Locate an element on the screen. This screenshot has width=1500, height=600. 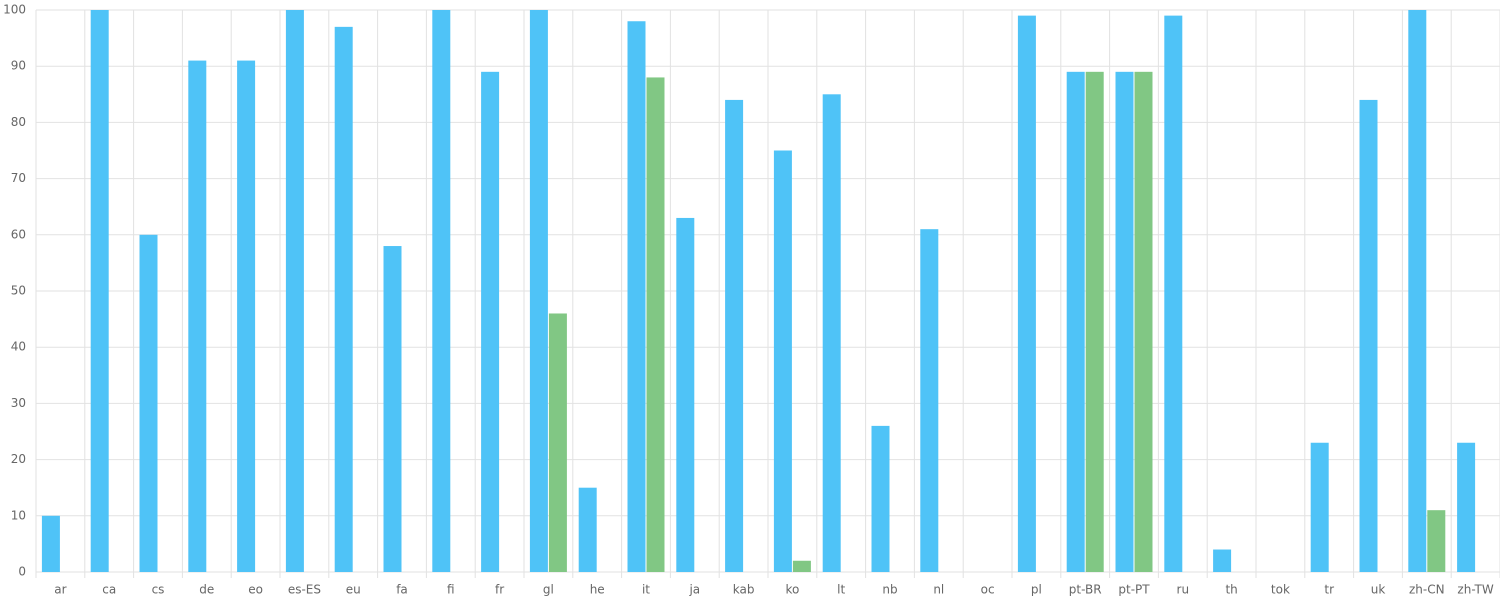
x-tick-label: he is located at coordinates (597, 590).